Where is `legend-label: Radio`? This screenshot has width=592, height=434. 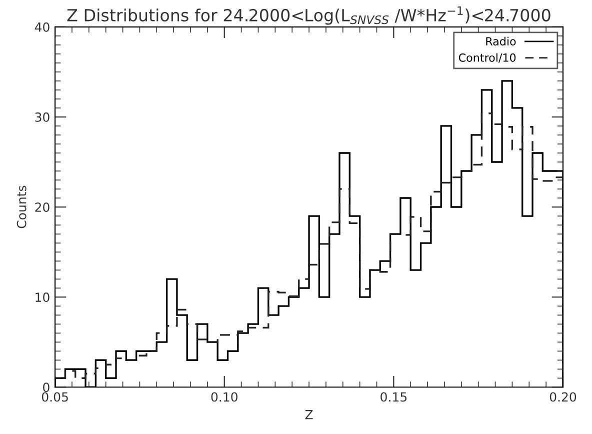 legend-label: Radio is located at coordinates (501, 41).